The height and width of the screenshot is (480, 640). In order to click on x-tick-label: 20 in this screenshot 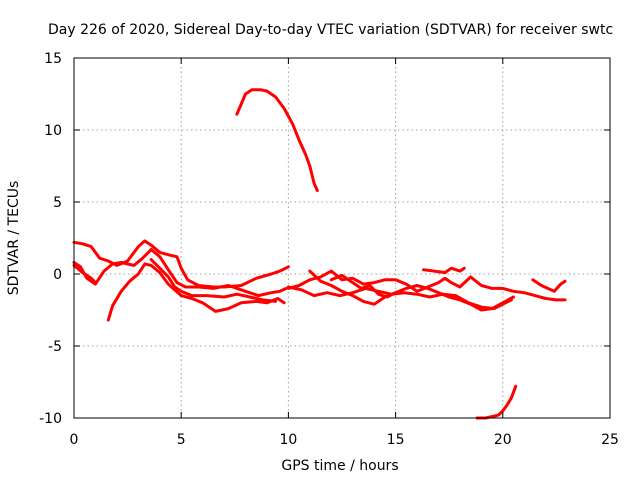, I will do `click(503, 440)`.